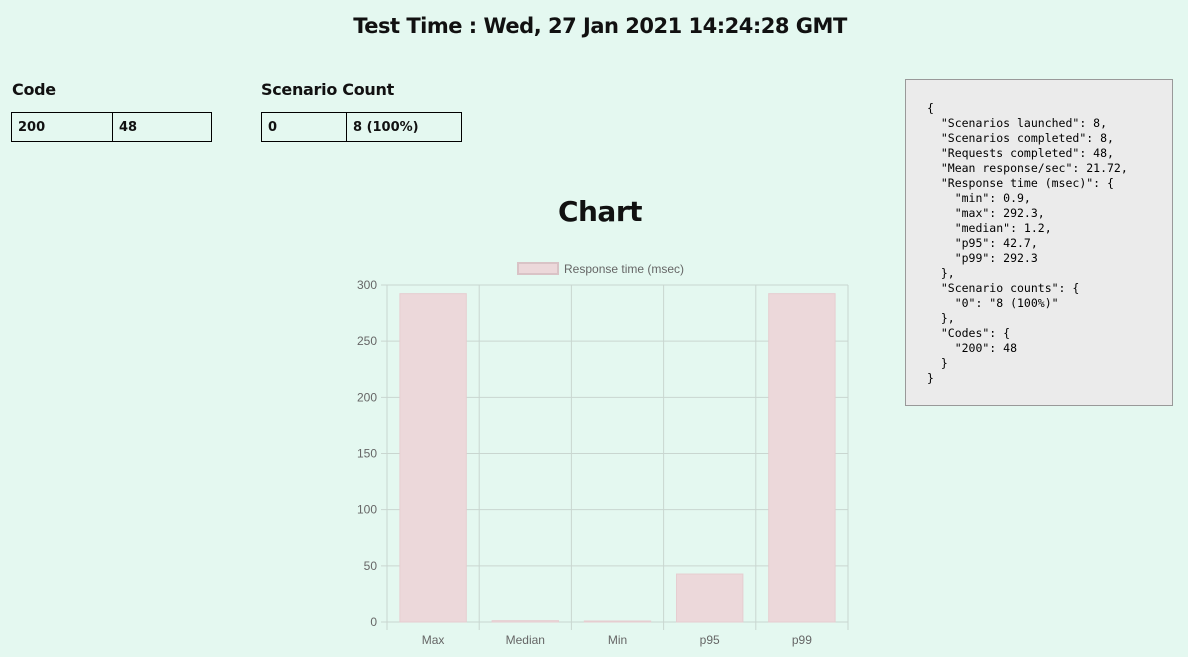  What do you see at coordinates (62, 127) in the screenshot?
I see `code-key-cell: 200` at bounding box center [62, 127].